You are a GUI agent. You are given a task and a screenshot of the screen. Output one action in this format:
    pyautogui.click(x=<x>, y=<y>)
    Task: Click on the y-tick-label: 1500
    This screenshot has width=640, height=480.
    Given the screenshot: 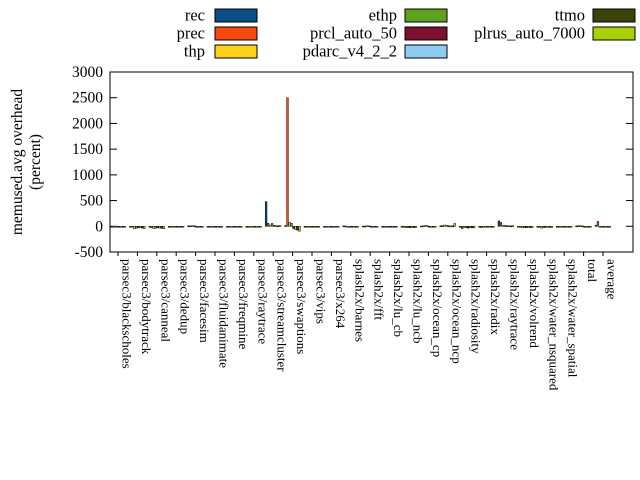 What is the action you would take?
    pyautogui.click(x=87, y=149)
    